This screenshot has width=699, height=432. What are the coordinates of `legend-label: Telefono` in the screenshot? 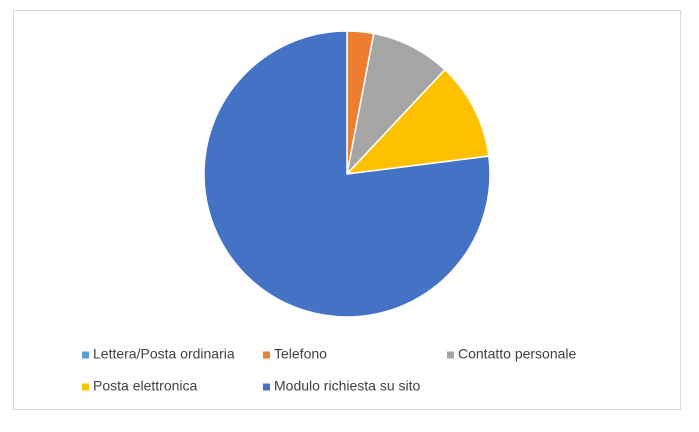 It's located at (300, 354).